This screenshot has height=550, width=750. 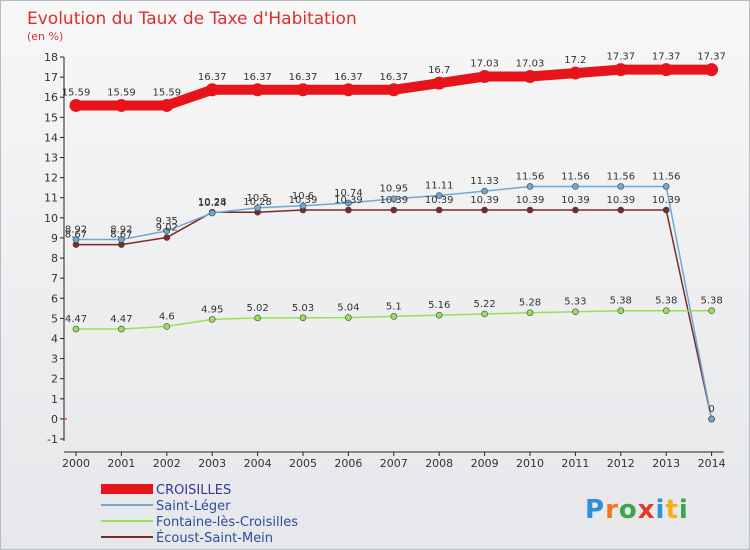 What do you see at coordinates (54, 298) in the screenshot?
I see `y-tick-label: 6` at bounding box center [54, 298].